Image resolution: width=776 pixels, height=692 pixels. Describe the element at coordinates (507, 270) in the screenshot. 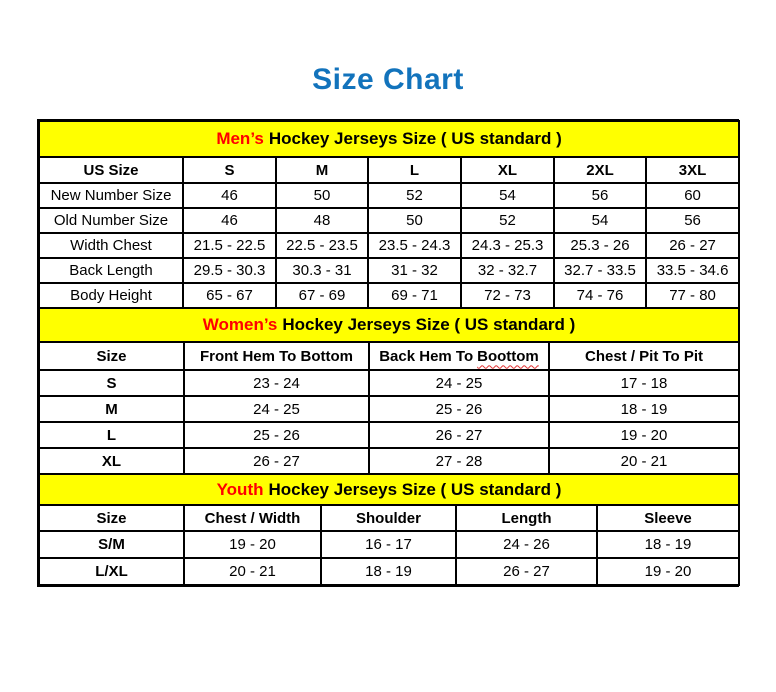

I see `data-cell: 32 - 32.7` at that location.